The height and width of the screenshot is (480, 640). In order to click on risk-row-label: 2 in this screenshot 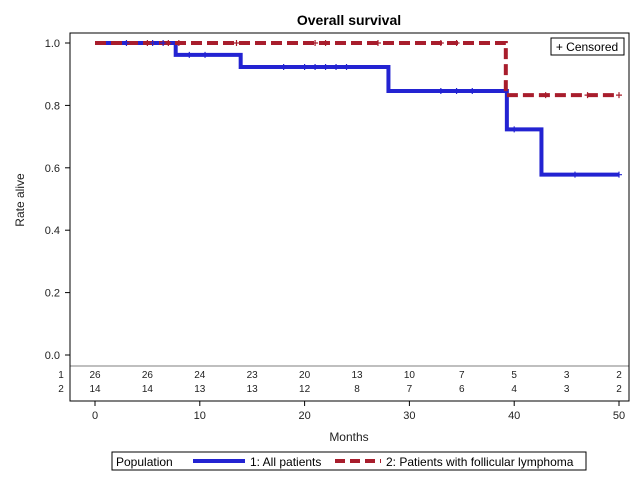, I will do `click(61, 389)`.